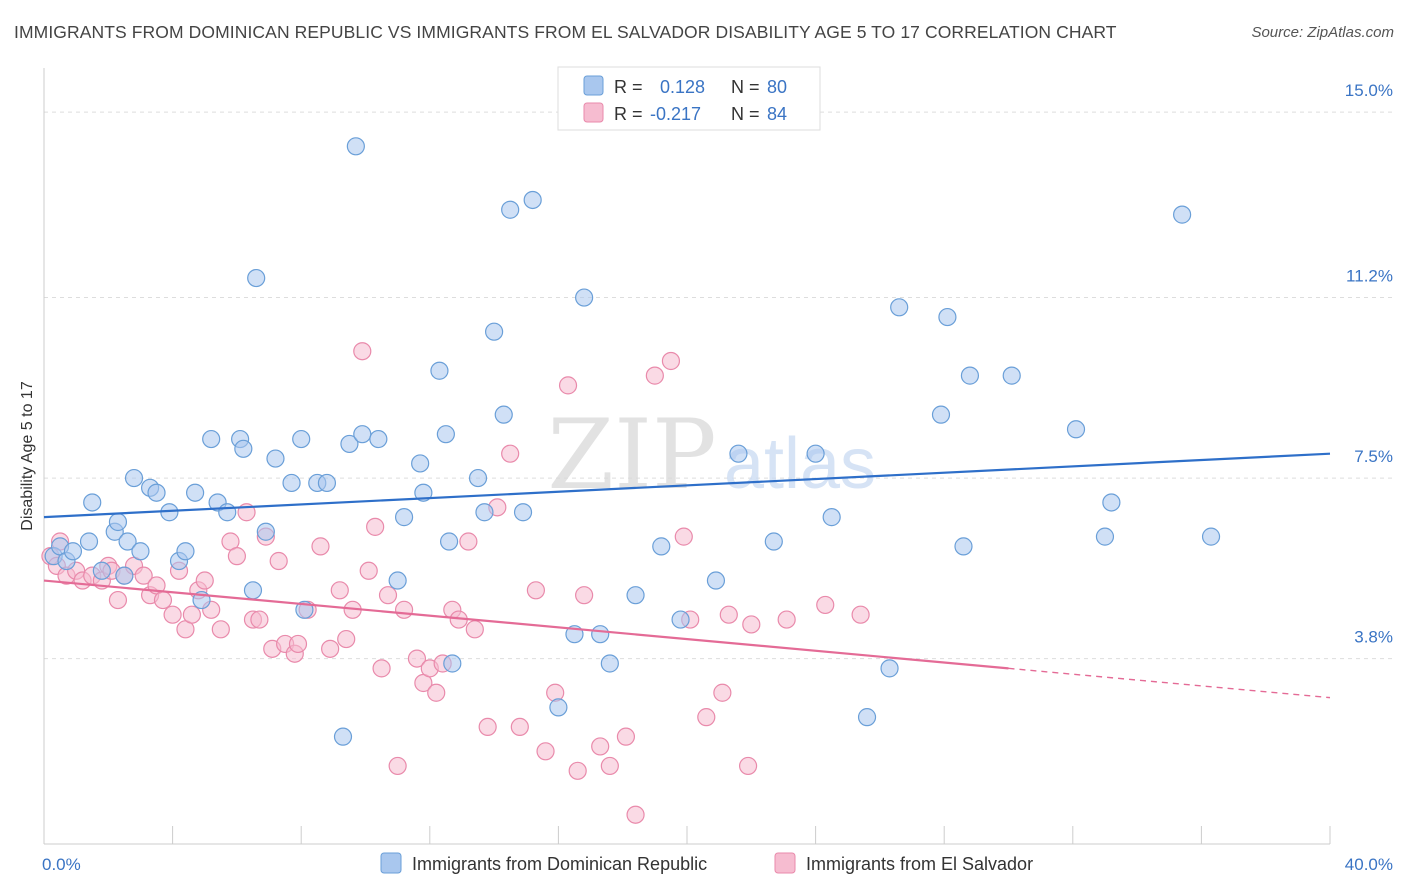 The width and height of the screenshot is (1406, 892). I want to click on legend-n-value-2: 84, so click(777, 114).